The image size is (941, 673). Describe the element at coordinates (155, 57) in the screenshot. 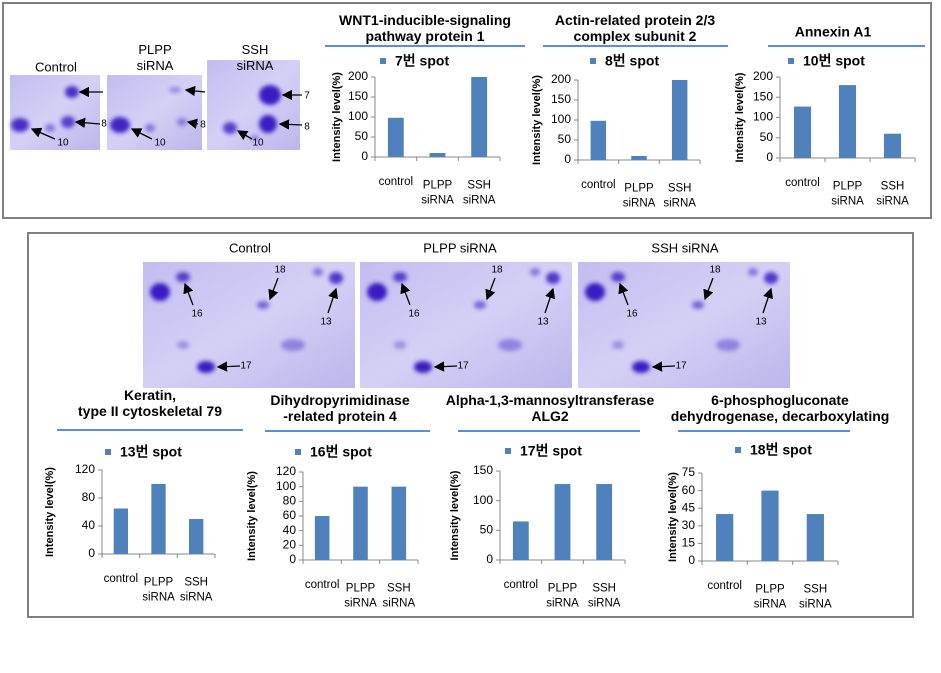

I see `gel-label: PLPP siRNA` at that location.